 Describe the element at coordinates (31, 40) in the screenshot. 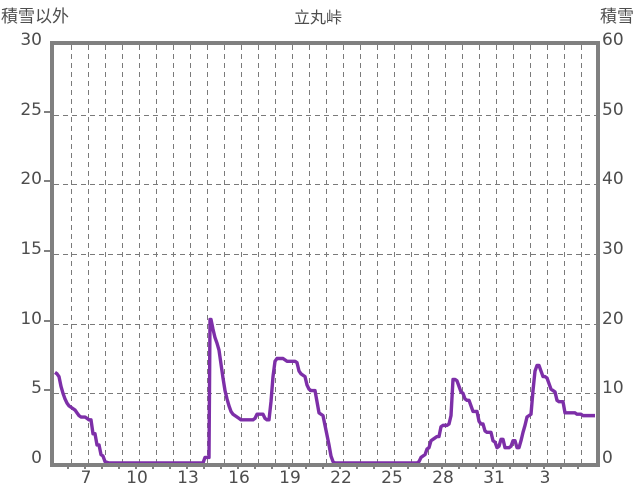

I see `y-left-tick-30: 30` at that location.